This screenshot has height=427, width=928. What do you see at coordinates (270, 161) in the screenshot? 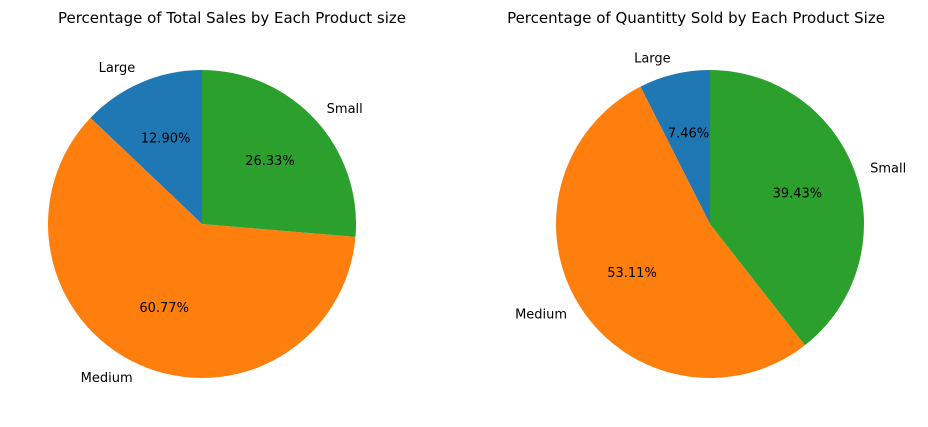
I see `slice-percent-label: 26.33%` at bounding box center [270, 161].